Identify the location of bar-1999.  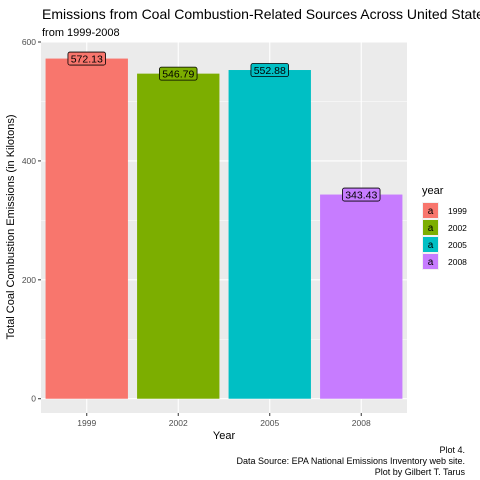
(86, 228).